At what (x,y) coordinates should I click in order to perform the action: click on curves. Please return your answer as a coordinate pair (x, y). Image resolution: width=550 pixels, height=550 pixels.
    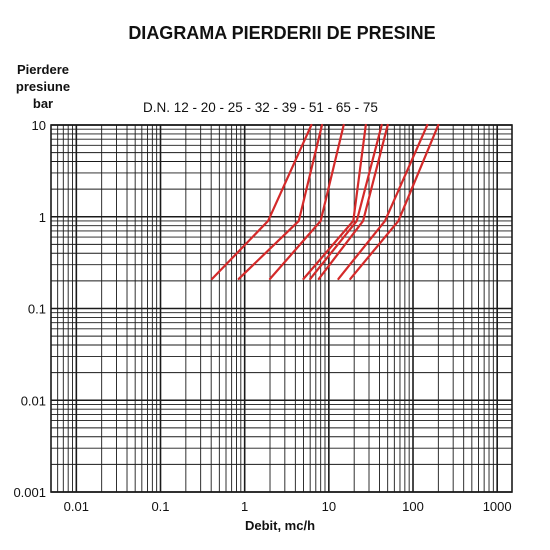
    Looking at the image, I should click on (325, 201).